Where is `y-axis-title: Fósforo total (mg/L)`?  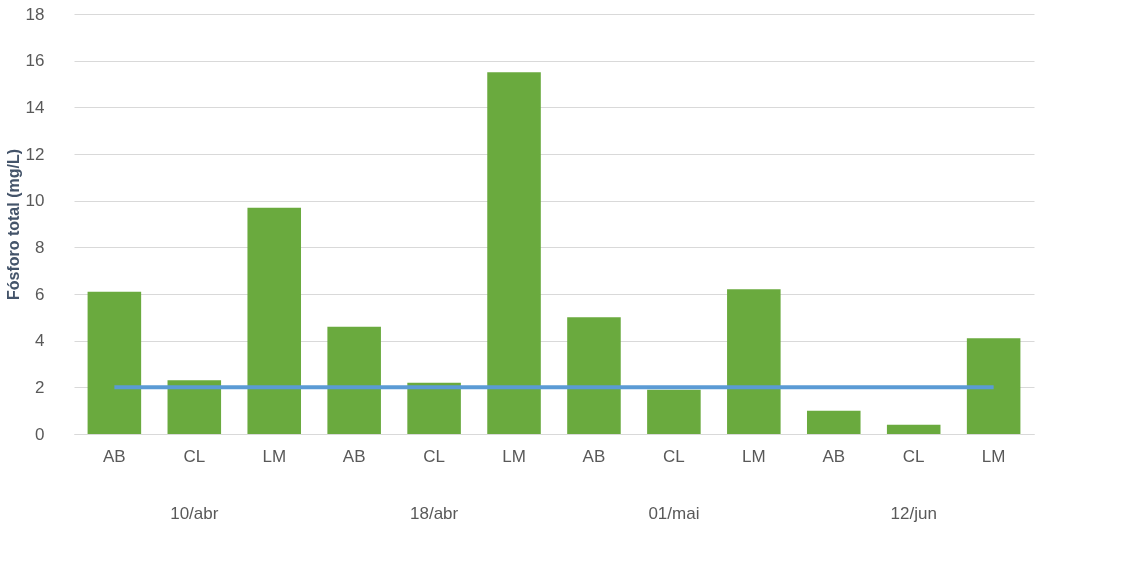 y-axis-title: Fósforo total (mg/L) is located at coordinates (13, 224).